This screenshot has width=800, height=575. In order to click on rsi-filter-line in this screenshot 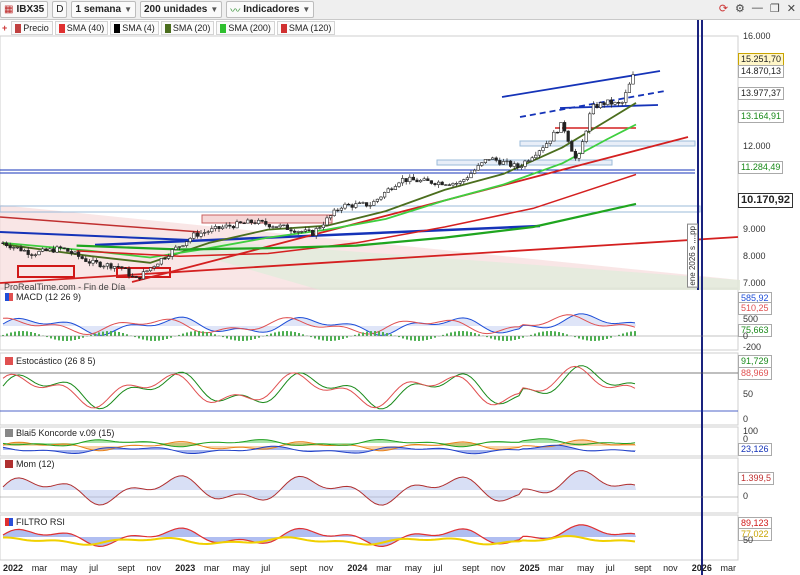, I will do `click(319, 540)`.